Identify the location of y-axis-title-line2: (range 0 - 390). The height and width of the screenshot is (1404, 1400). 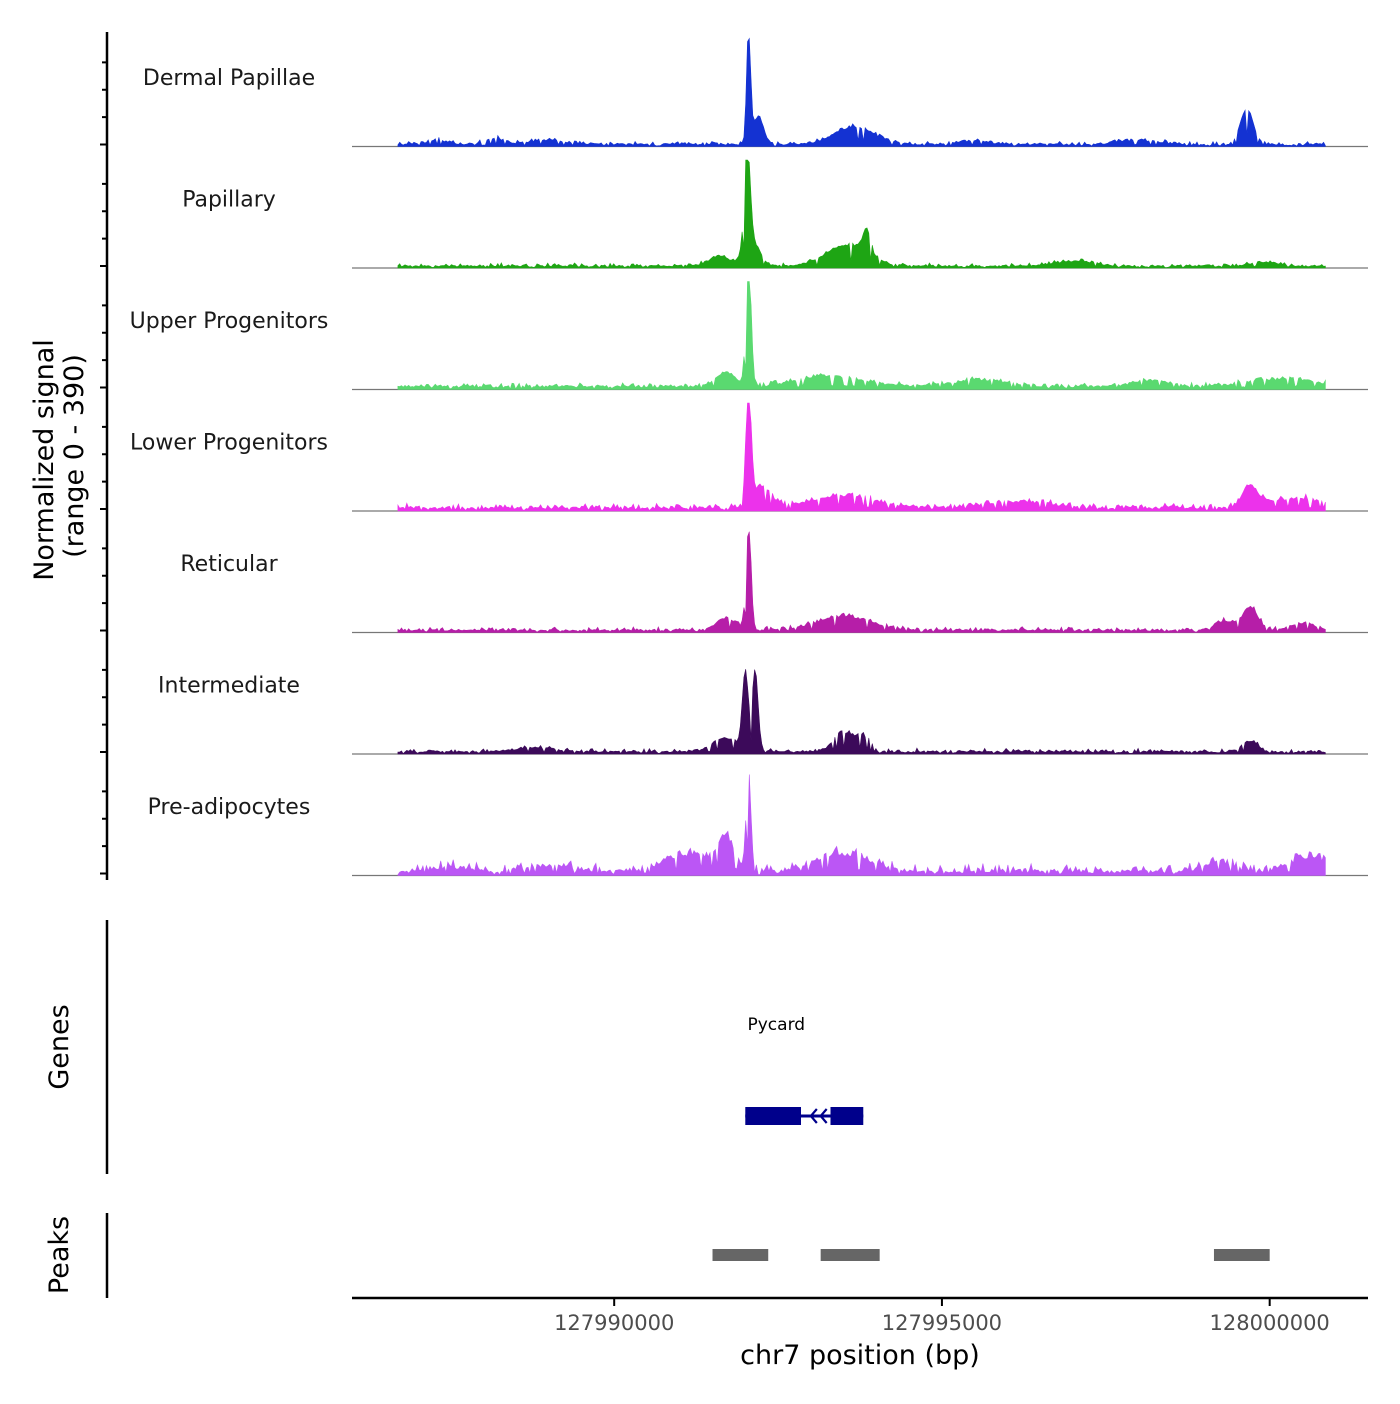
(74, 456).